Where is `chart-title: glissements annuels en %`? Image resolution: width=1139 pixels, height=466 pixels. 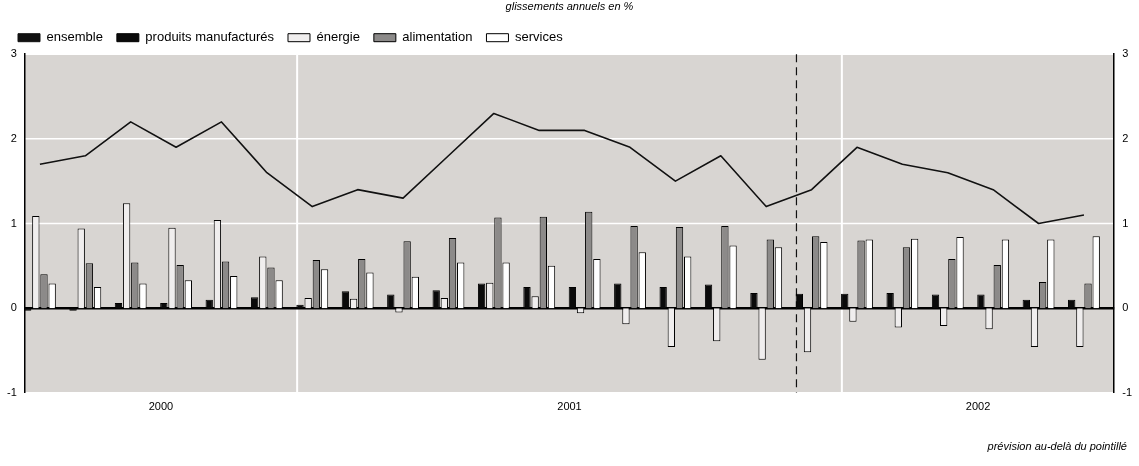 chart-title: glissements annuels en % is located at coordinates (569, 6).